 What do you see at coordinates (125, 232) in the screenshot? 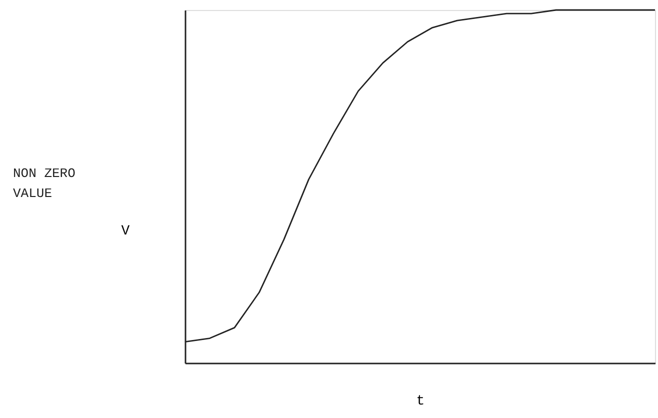
I see `y-axis-title: V` at bounding box center [125, 232].